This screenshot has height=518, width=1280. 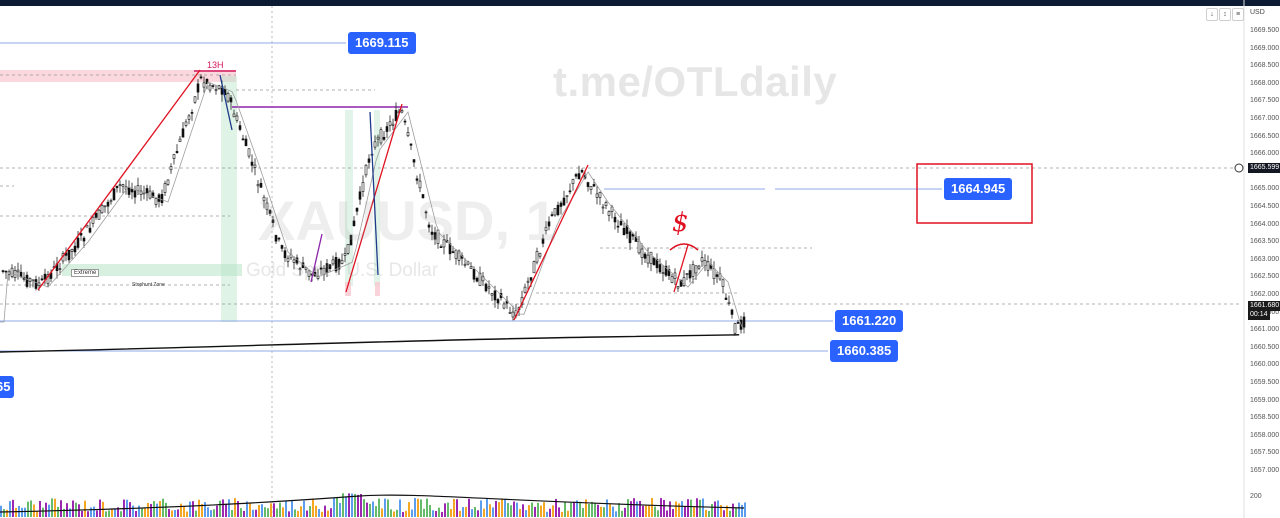 I want to click on volume-moving-average, so click(x=372, y=503).